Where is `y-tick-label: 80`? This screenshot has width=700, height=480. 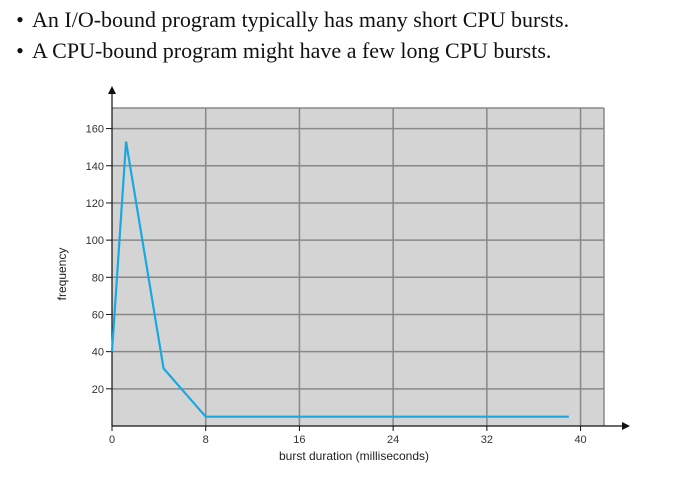 y-tick-label: 80 is located at coordinates (98, 278).